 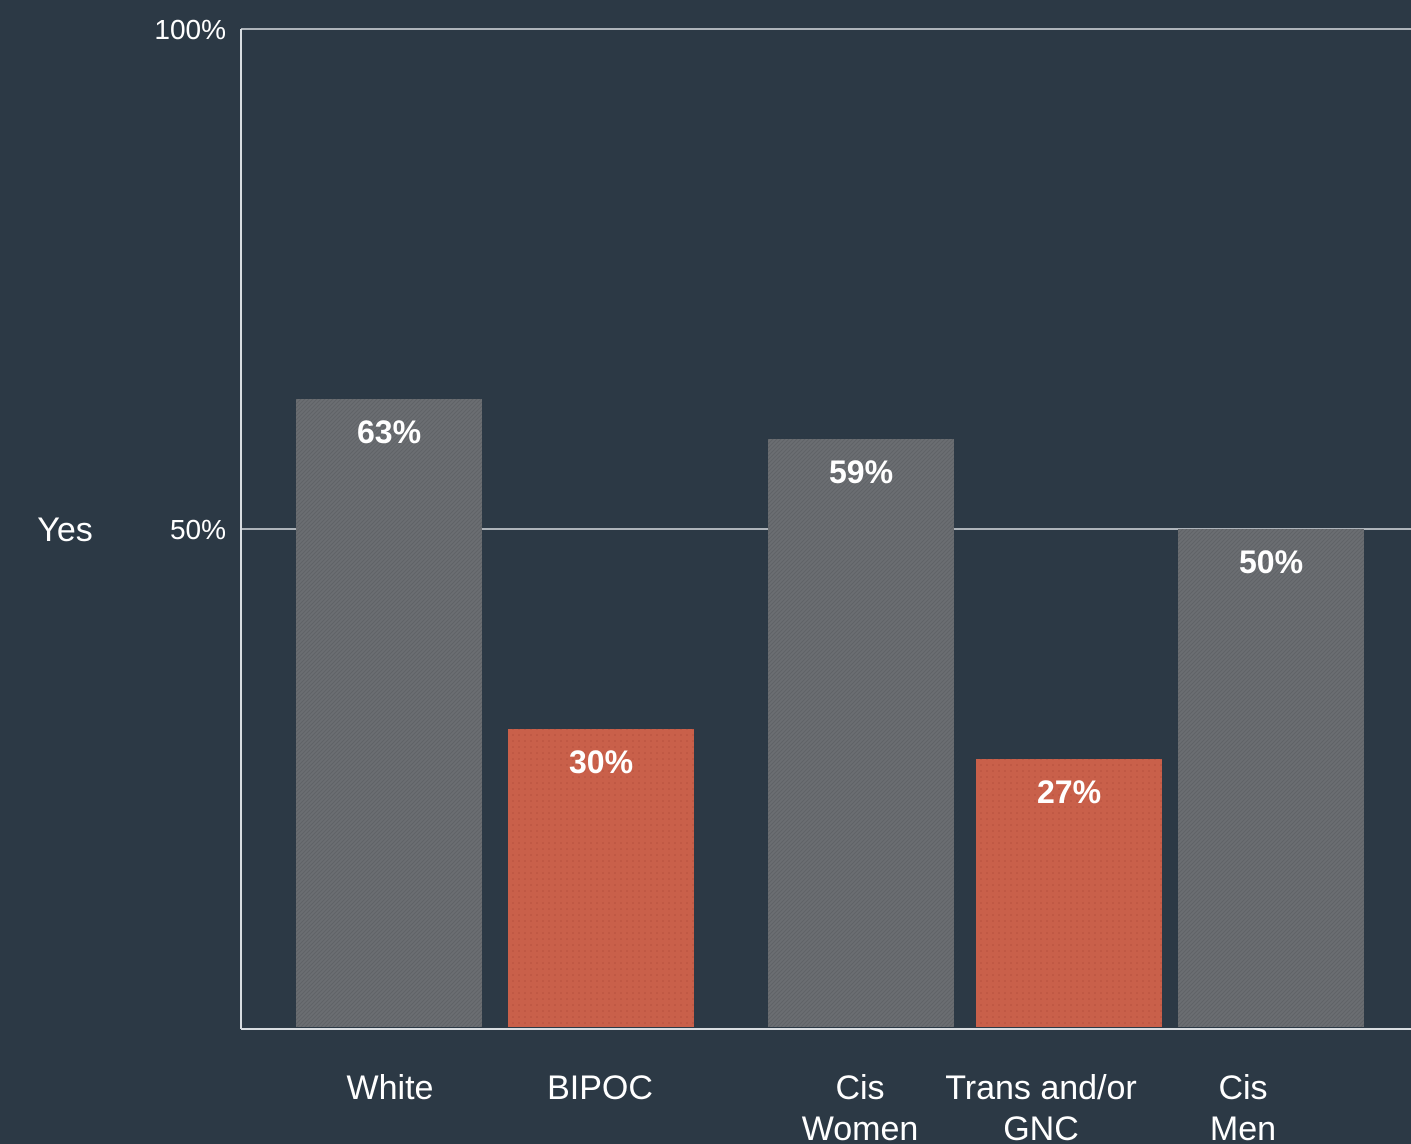 I want to click on x-tick-label: Trans and/or GNC, so click(x=1041, y=1106).